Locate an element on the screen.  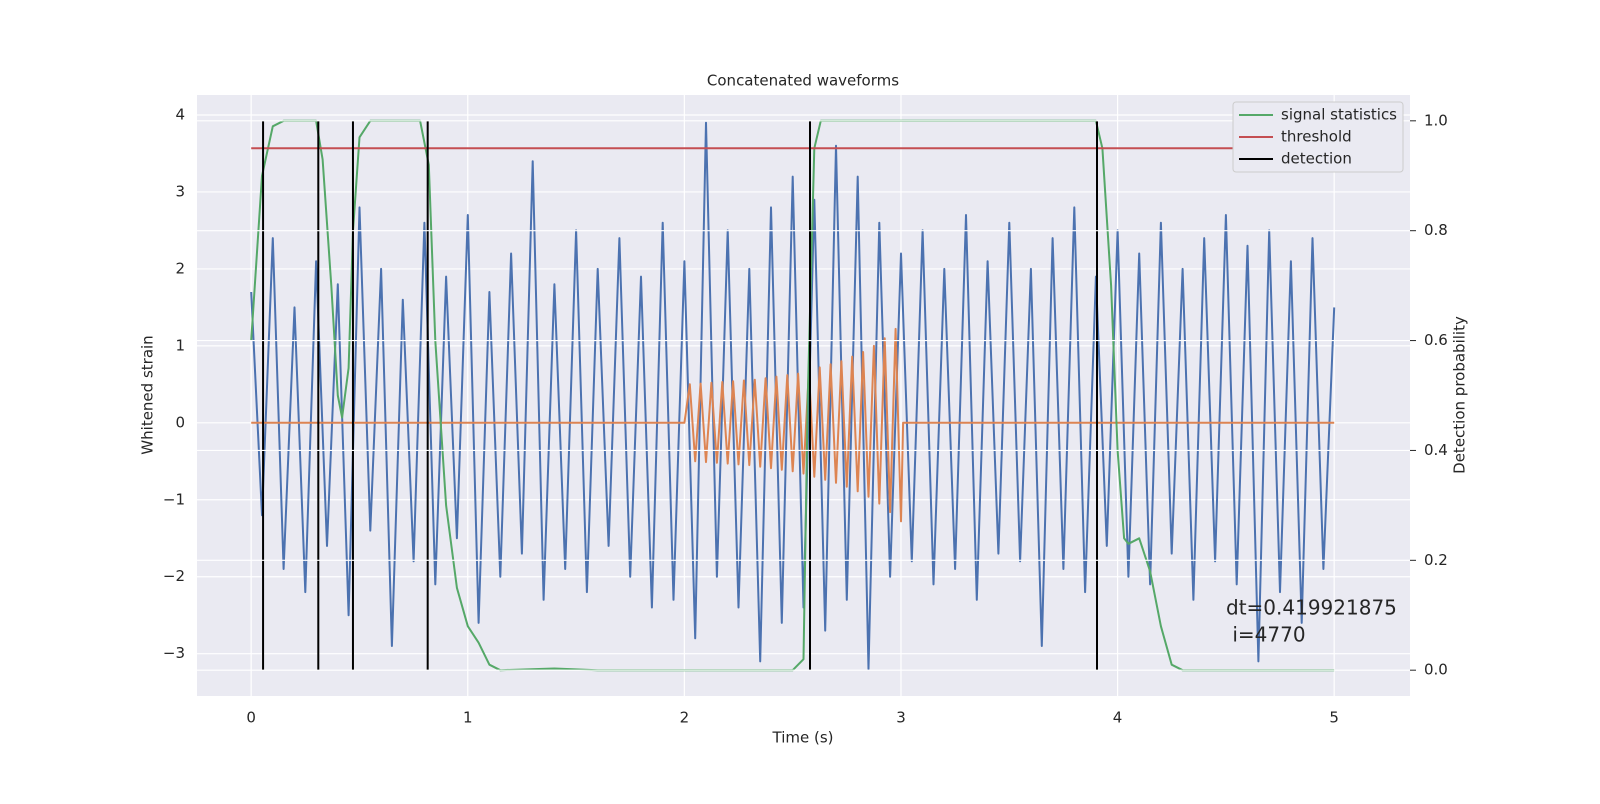
y-axis-label: Whitened strain is located at coordinates (148, 394).